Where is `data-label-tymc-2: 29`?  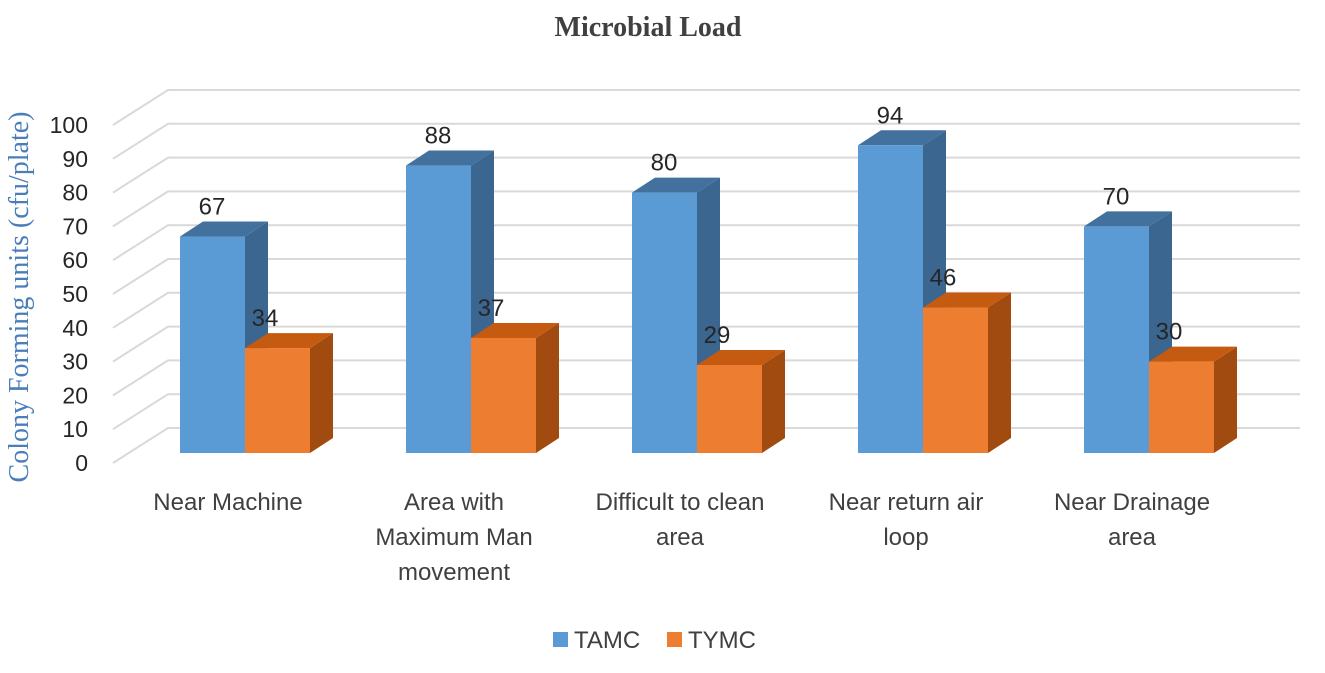
data-label-tymc-2: 29 is located at coordinates (717, 335).